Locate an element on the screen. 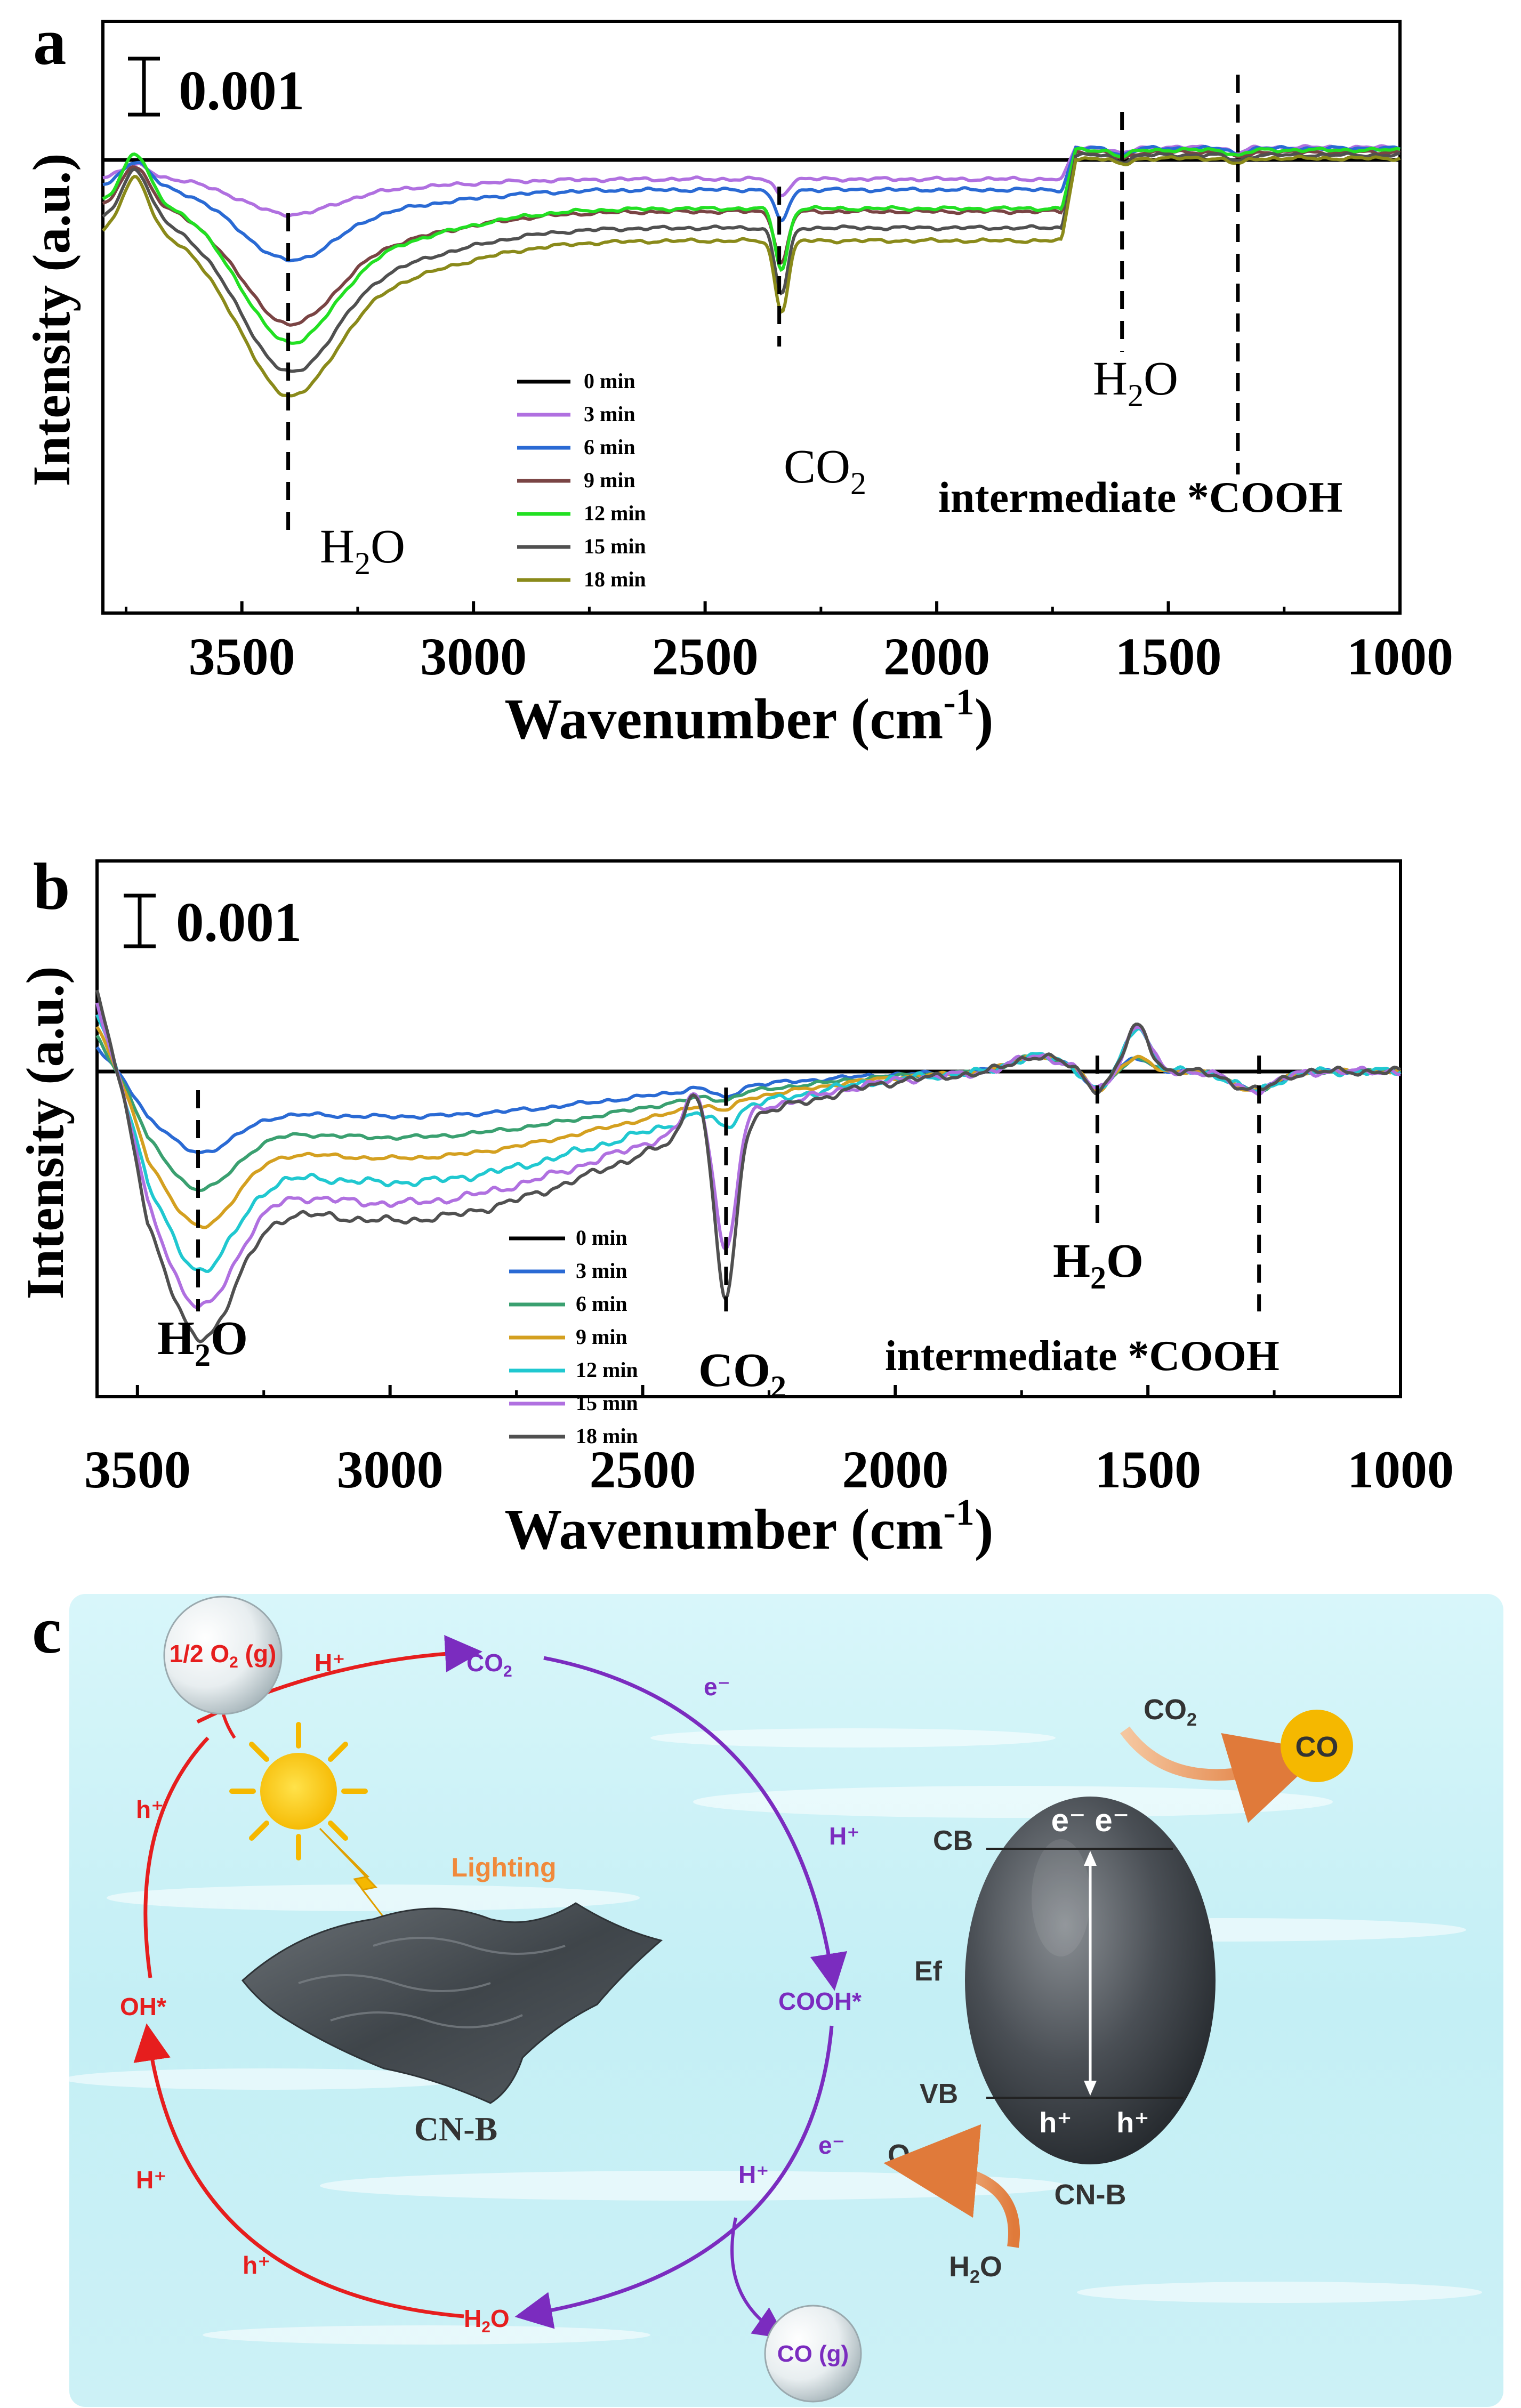 The height and width of the screenshot is (2408, 1521). plot-b-curves is located at coordinates (748, 1166).